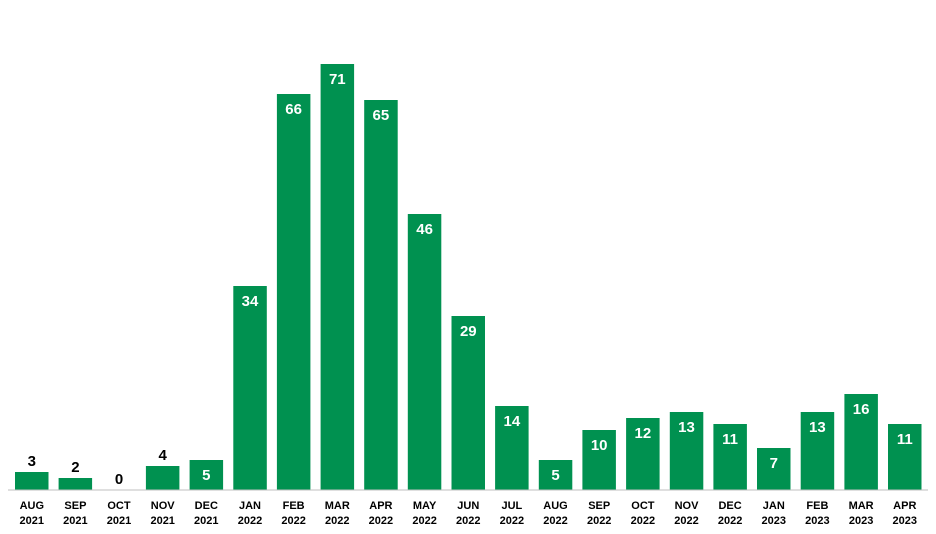 This screenshot has height=534, width=936. What do you see at coordinates (512, 421) in the screenshot?
I see `bar-value-label: 14` at bounding box center [512, 421].